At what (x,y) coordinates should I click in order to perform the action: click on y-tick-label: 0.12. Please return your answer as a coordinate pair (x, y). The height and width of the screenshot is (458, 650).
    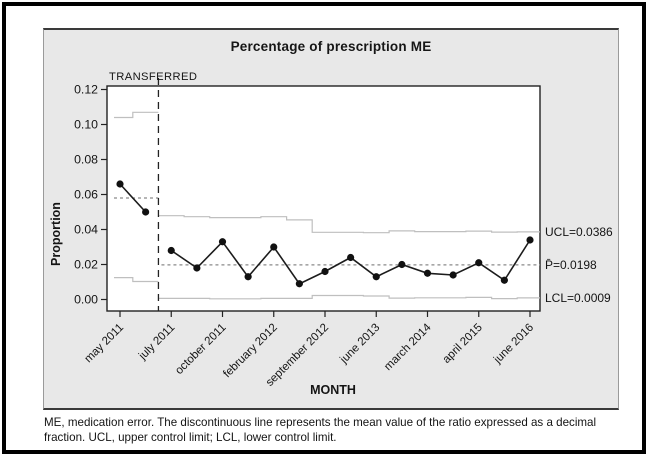
    Looking at the image, I should click on (86, 90).